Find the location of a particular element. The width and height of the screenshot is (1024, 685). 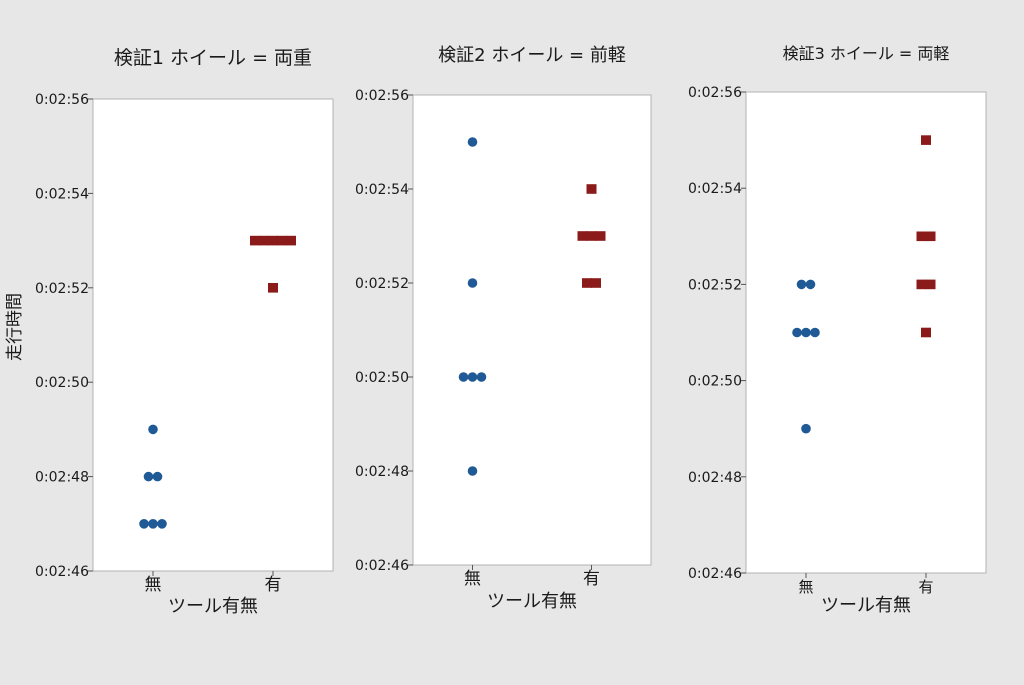

chart-title: 検証1 ホイール = 両重 is located at coordinates (213, 58).